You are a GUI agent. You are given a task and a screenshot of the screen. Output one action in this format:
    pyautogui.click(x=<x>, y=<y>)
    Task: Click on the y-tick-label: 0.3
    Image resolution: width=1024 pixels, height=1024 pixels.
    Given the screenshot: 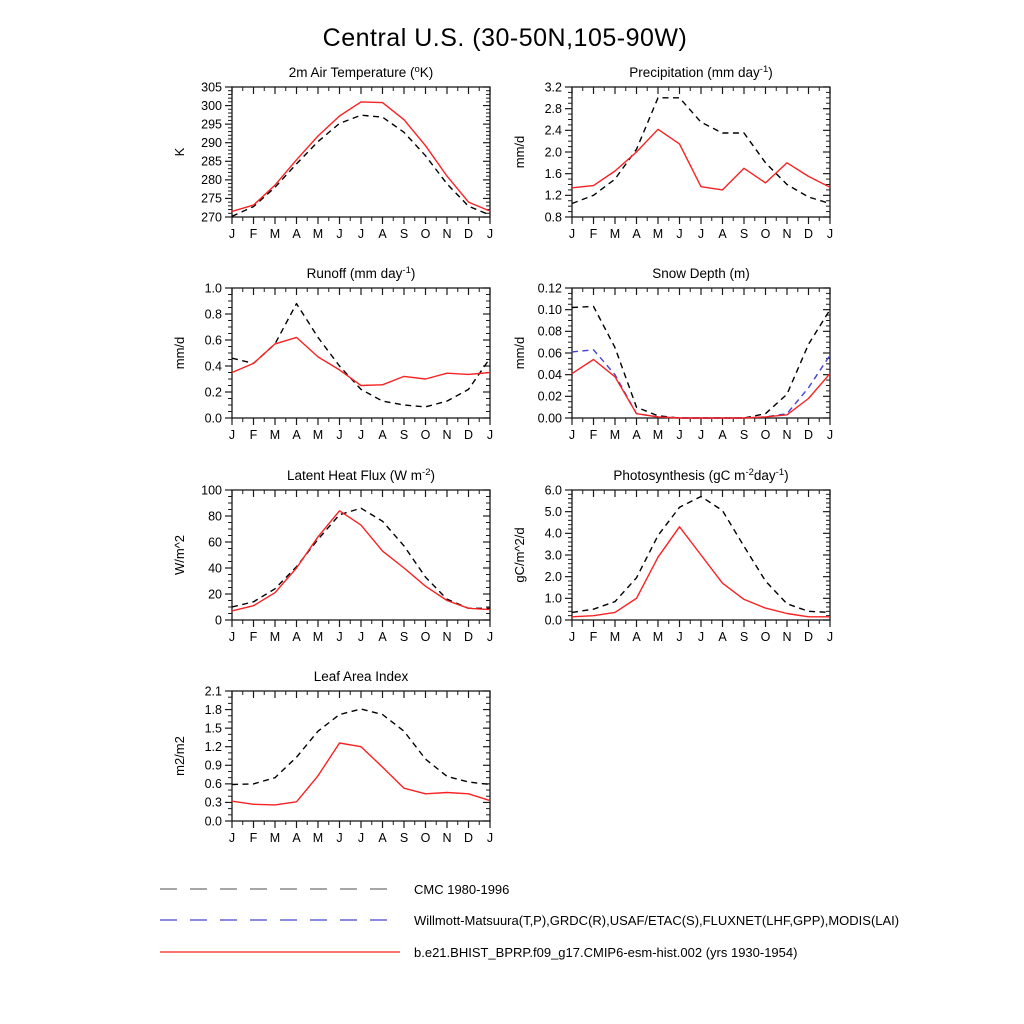 What is the action you would take?
    pyautogui.click(x=213, y=803)
    